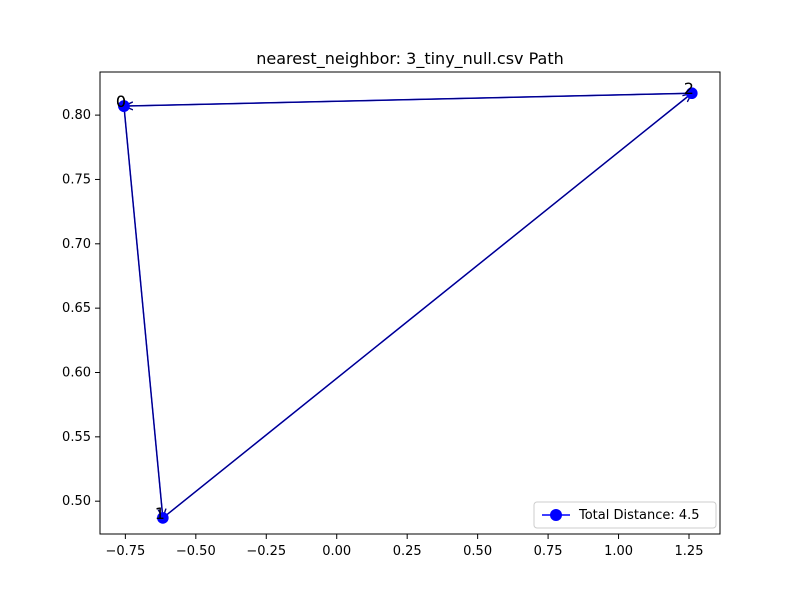  What do you see at coordinates (618, 551) in the screenshot?
I see `x-tick-label: 1.00` at bounding box center [618, 551].